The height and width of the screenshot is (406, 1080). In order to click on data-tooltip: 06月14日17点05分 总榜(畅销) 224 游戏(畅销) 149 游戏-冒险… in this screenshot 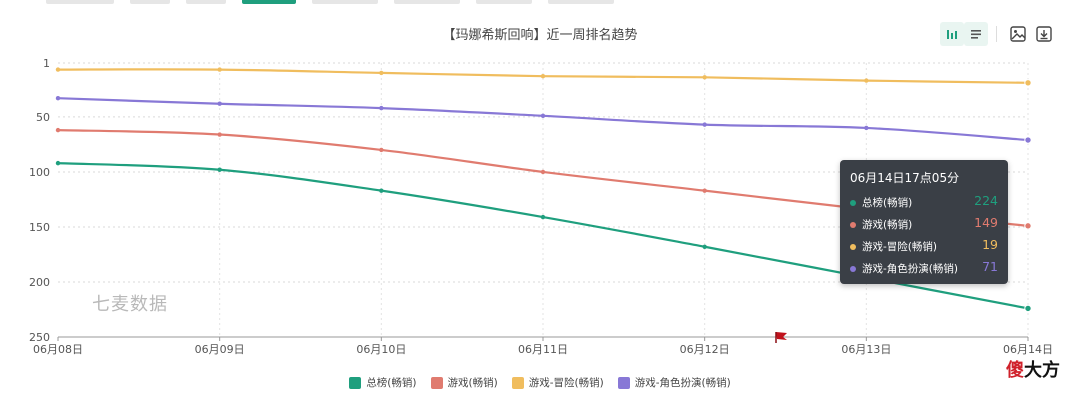, I will do `click(924, 222)`.